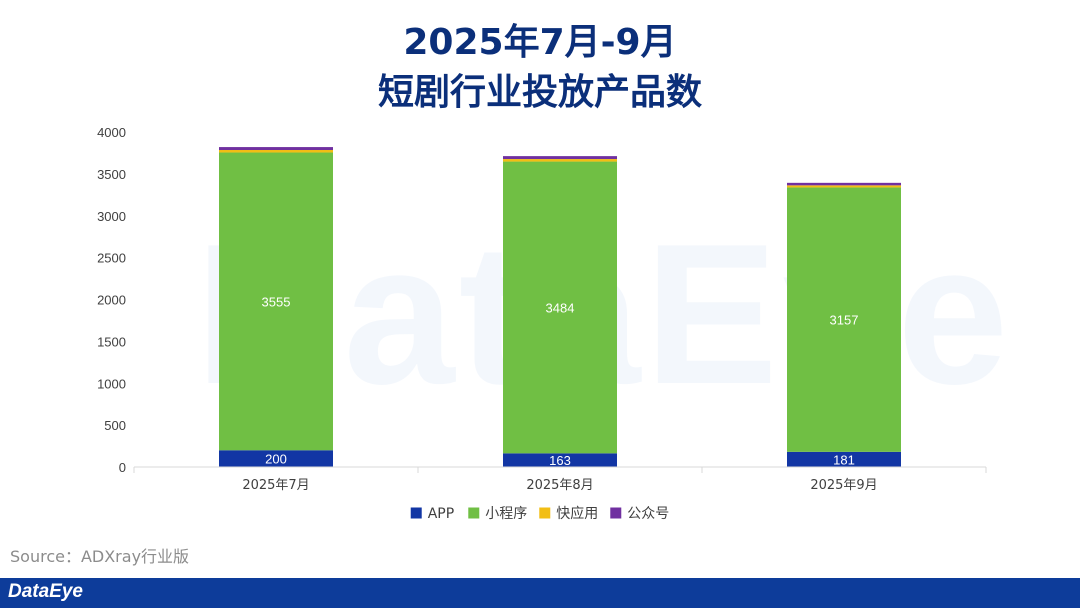 The image size is (1080, 608). Describe the element at coordinates (115, 425) in the screenshot. I see `y-tick-label: 500` at that location.